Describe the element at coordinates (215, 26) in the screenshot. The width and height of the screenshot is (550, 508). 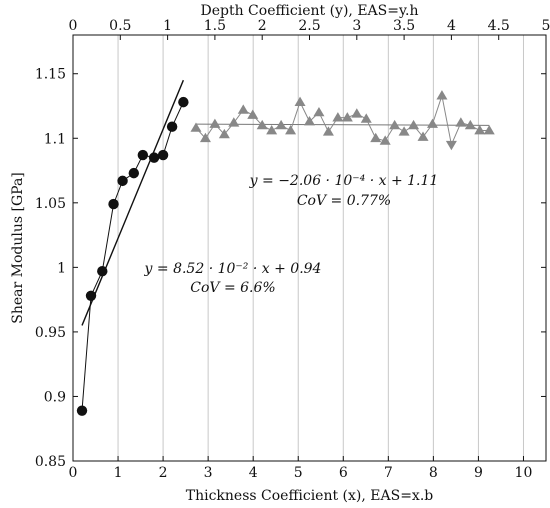
I see `x-tick-label-top: 1.5` at that location.